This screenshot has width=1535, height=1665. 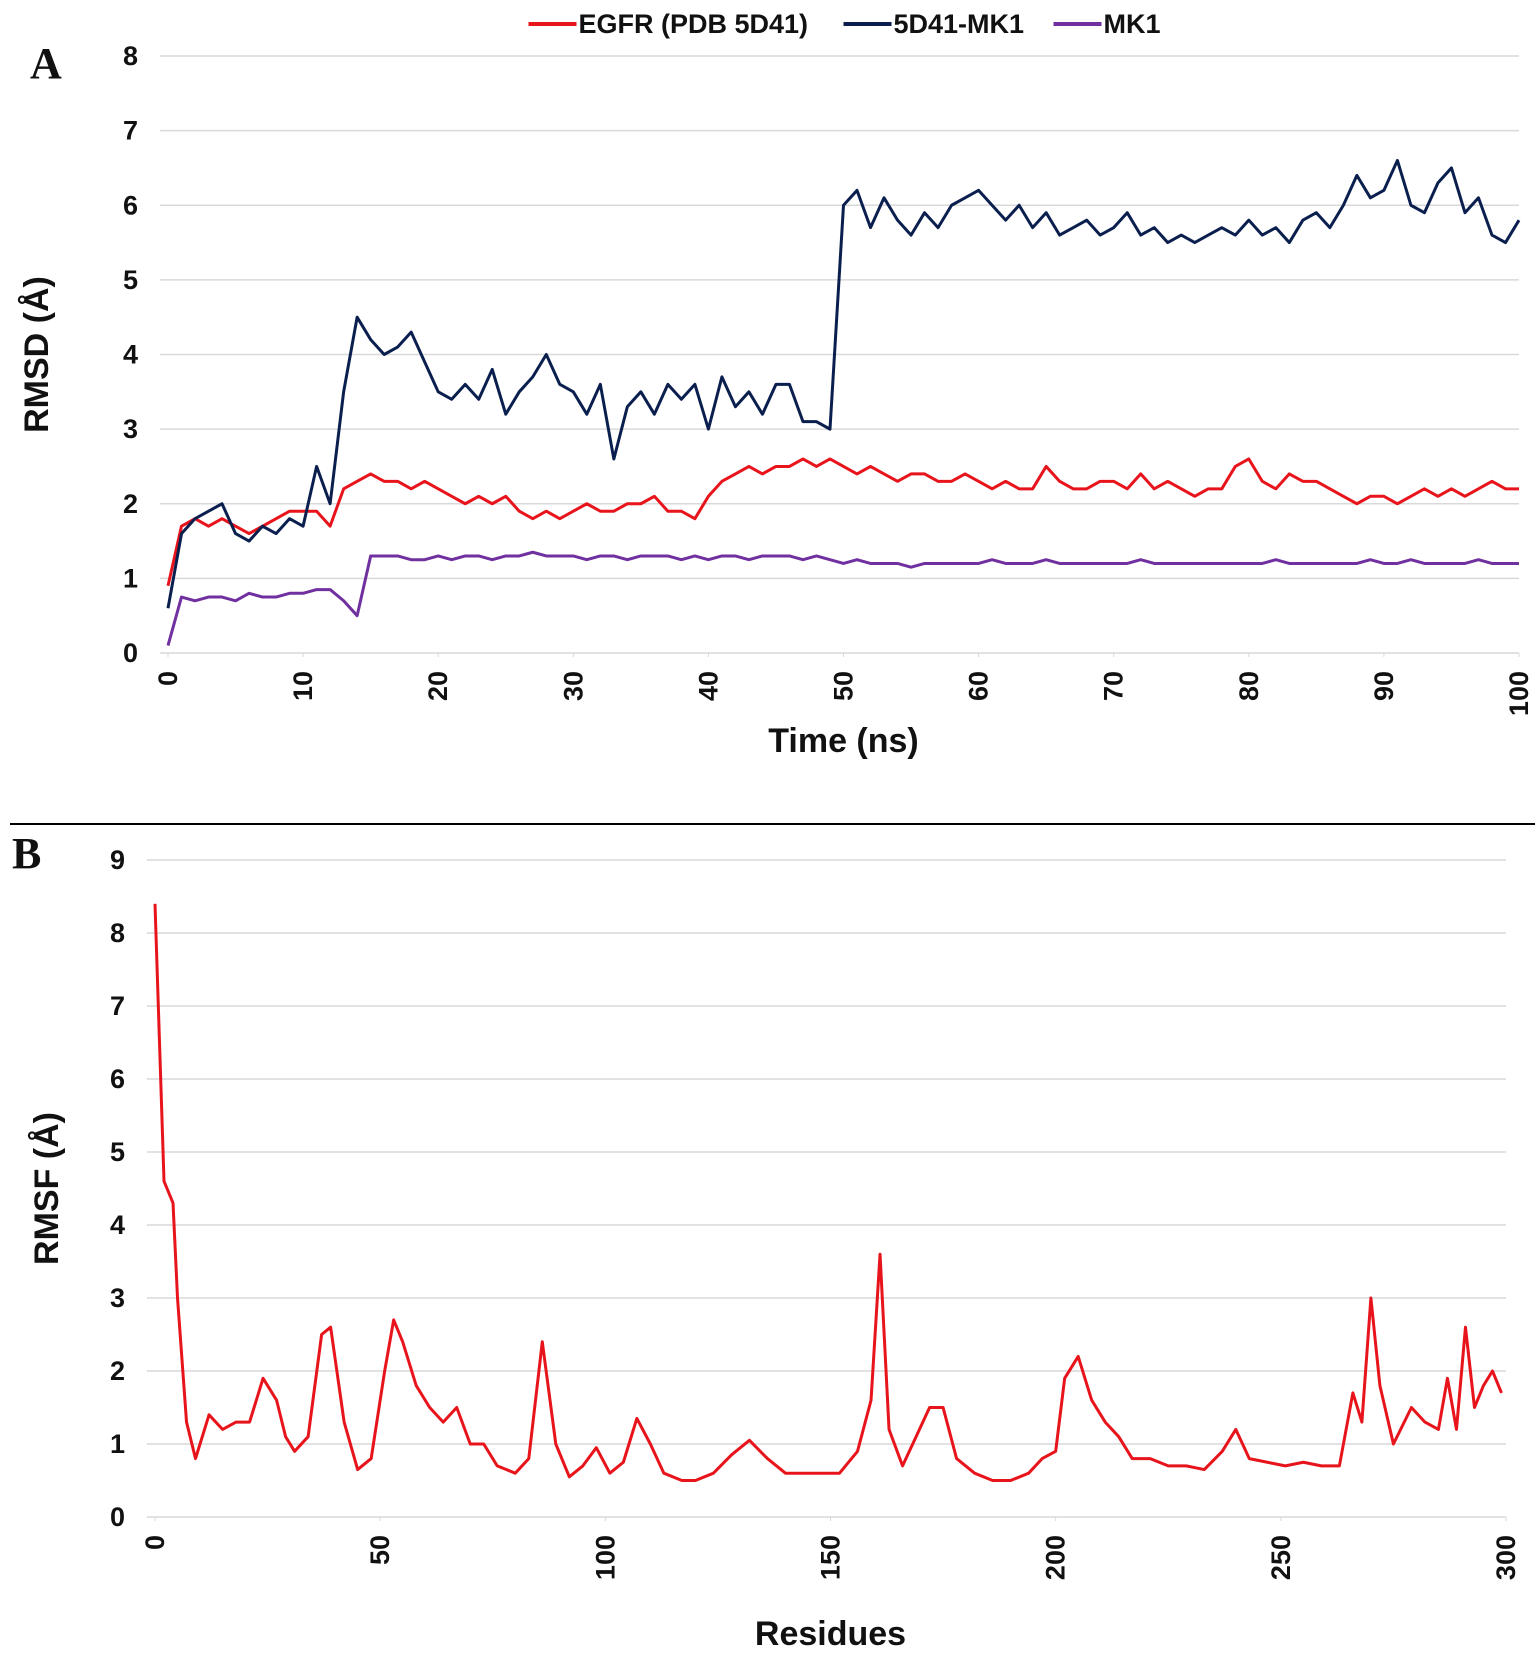 What do you see at coordinates (26, 853) in the screenshot?
I see `panel-label: B` at bounding box center [26, 853].